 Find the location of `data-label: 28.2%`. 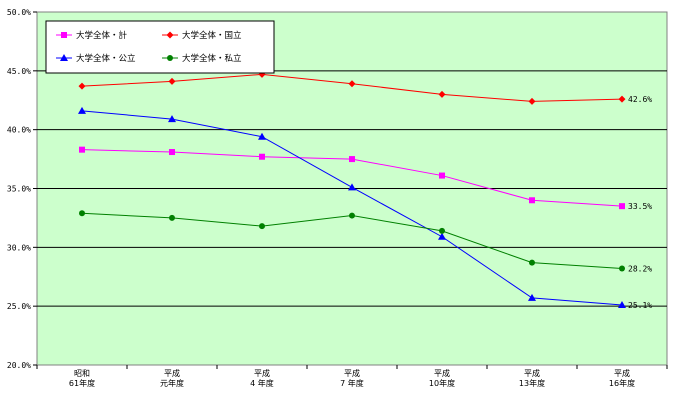

data-label: 28.2% is located at coordinates (640, 269).